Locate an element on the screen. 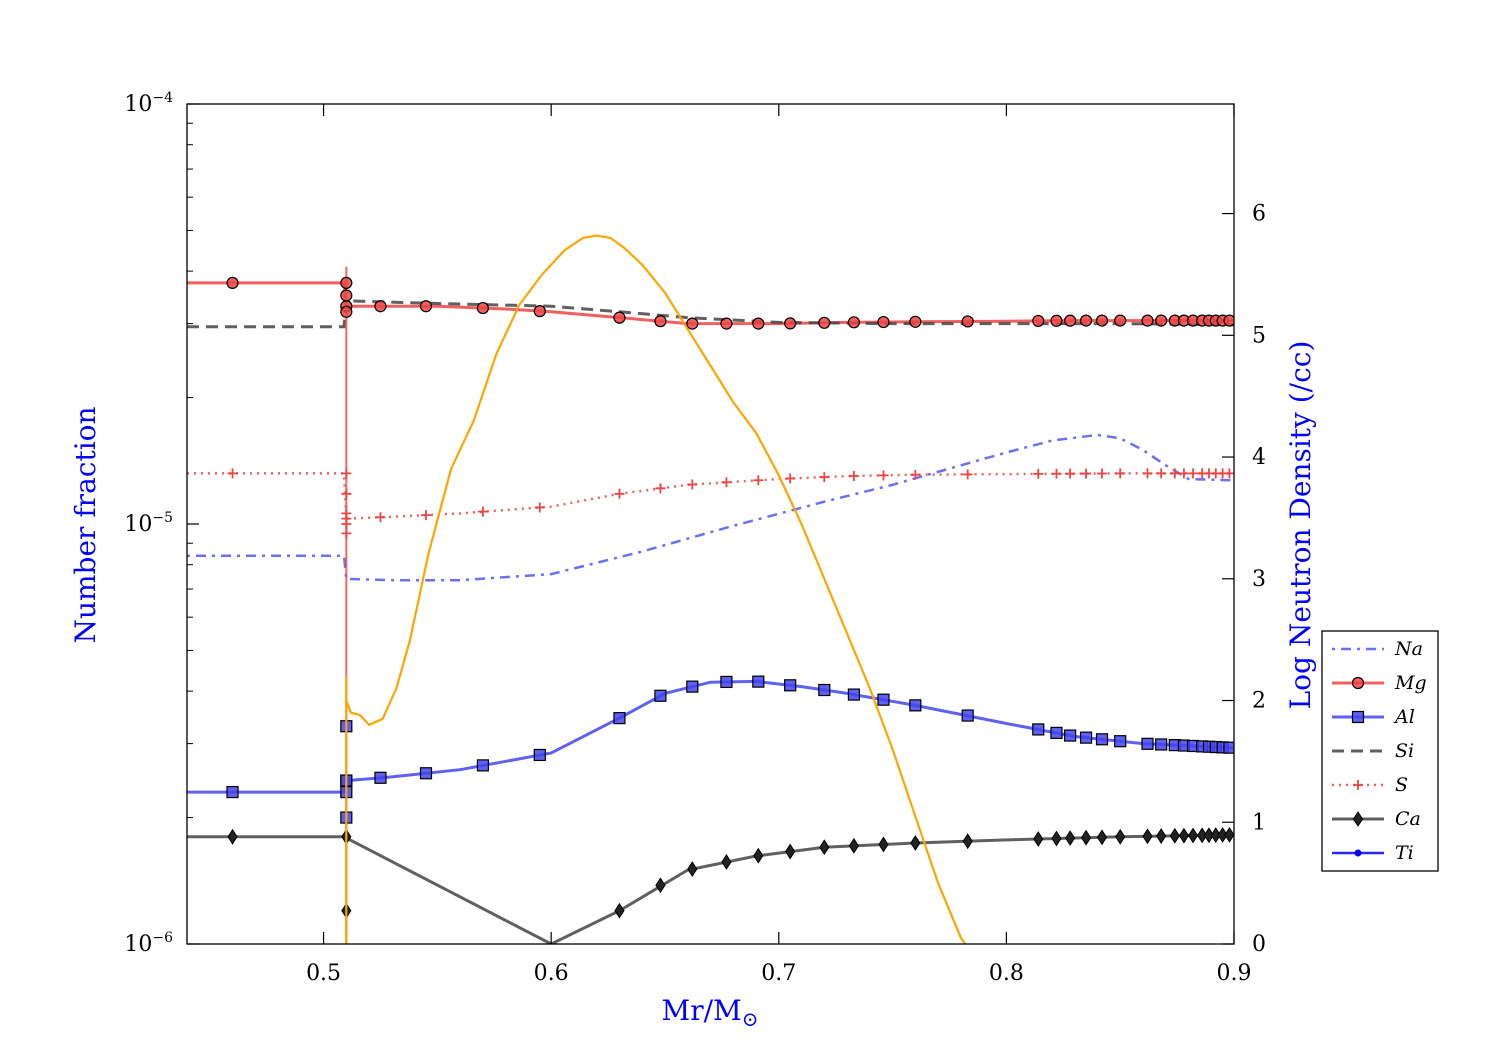 This screenshot has width=1500, height=1050. y-axis-title-left: Number fraction is located at coordinates (85, 524).